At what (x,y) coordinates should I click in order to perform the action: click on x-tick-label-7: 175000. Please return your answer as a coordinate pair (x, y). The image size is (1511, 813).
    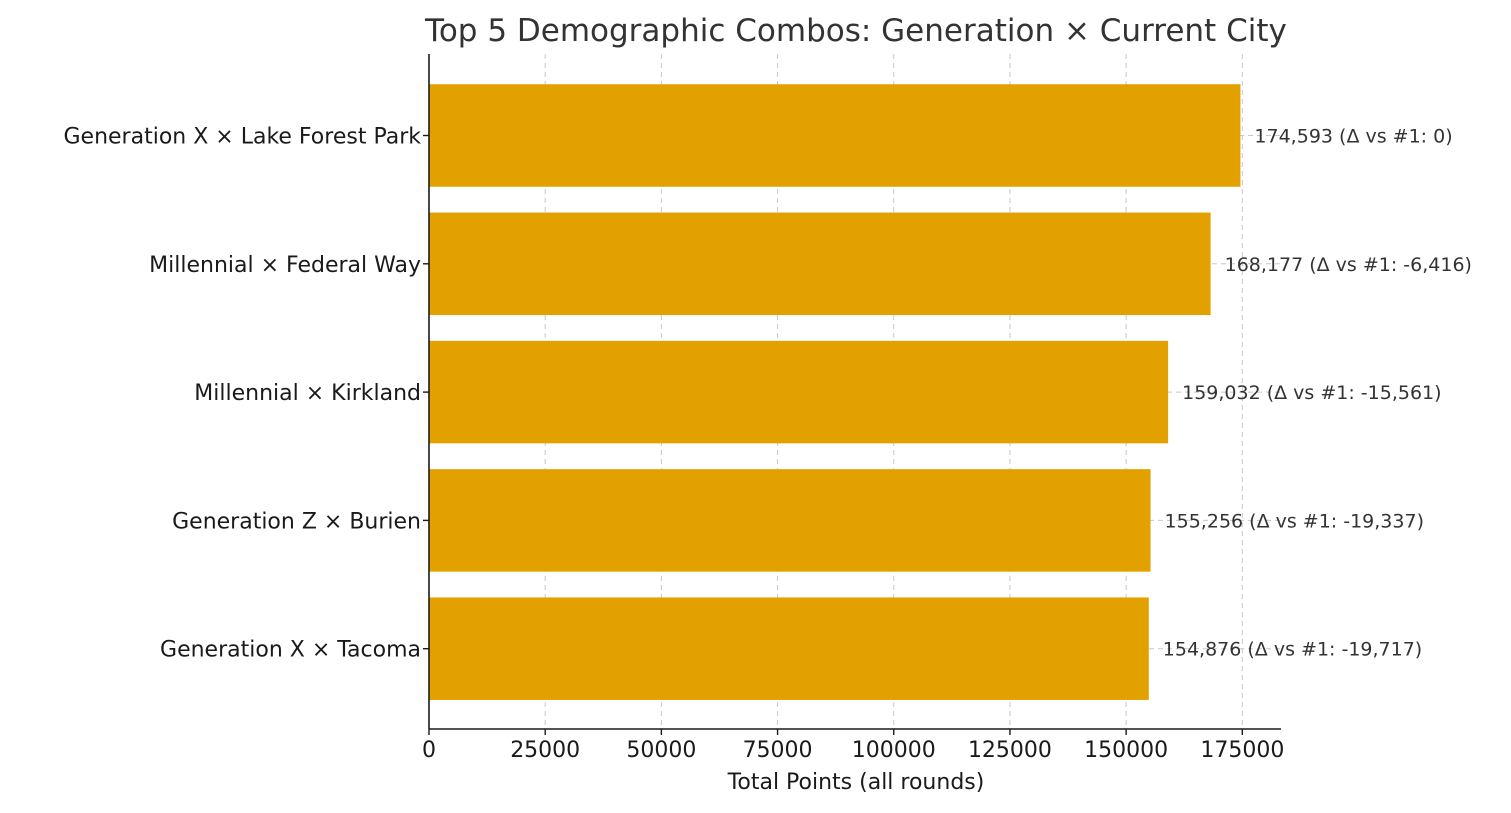
    Looking at the image, I should click on (1242, 750).